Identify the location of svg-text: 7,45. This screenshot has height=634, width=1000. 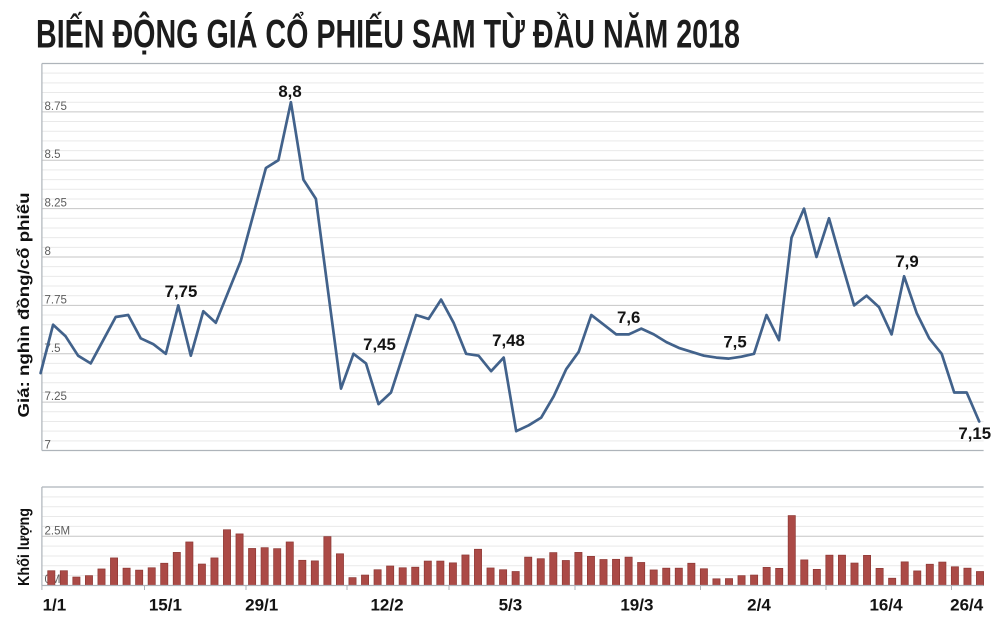
(379, 344).